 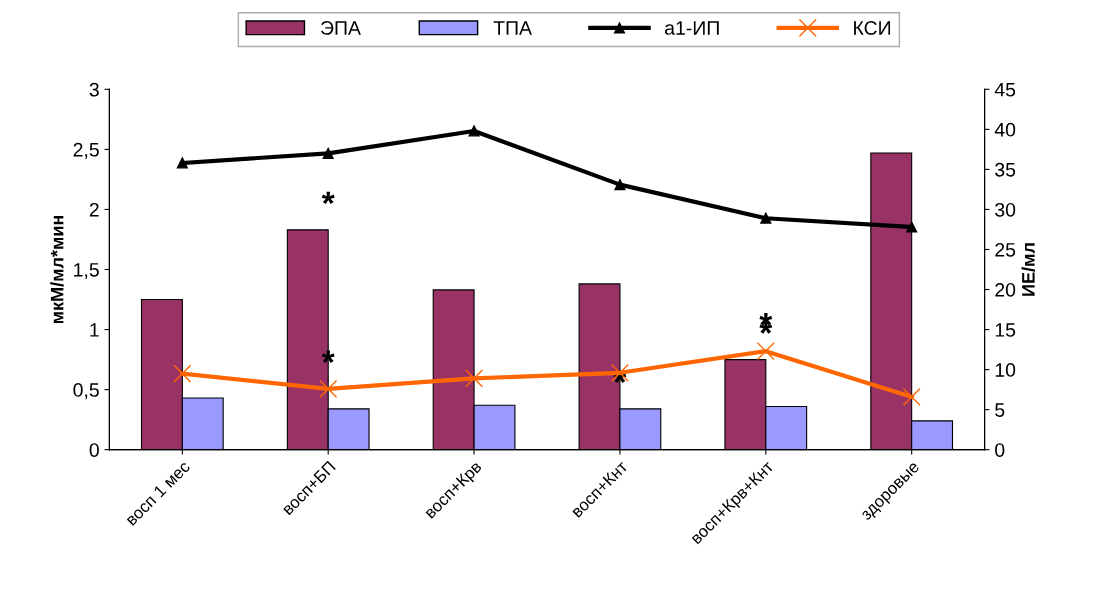 I want to click on y-axis-title: мкМ/мл*мин, so click(x=57, y=269).